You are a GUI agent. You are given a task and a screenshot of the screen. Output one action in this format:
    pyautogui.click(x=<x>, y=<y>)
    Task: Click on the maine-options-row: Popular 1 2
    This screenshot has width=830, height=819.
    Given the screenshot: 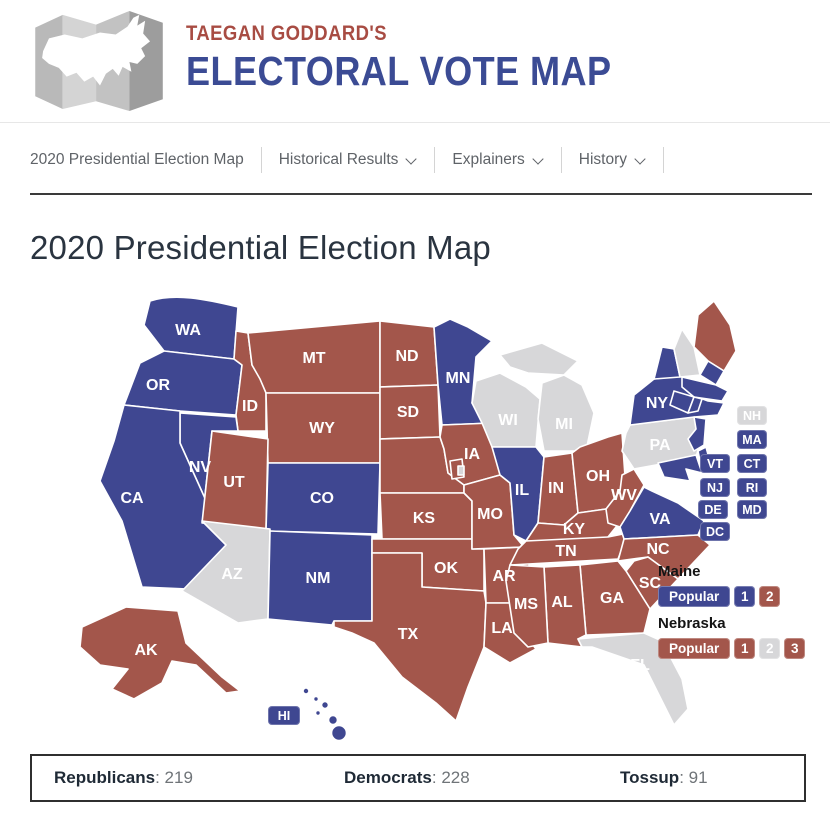 What is the action you would take?
    pyautogui.click(x=719, y=596)
    